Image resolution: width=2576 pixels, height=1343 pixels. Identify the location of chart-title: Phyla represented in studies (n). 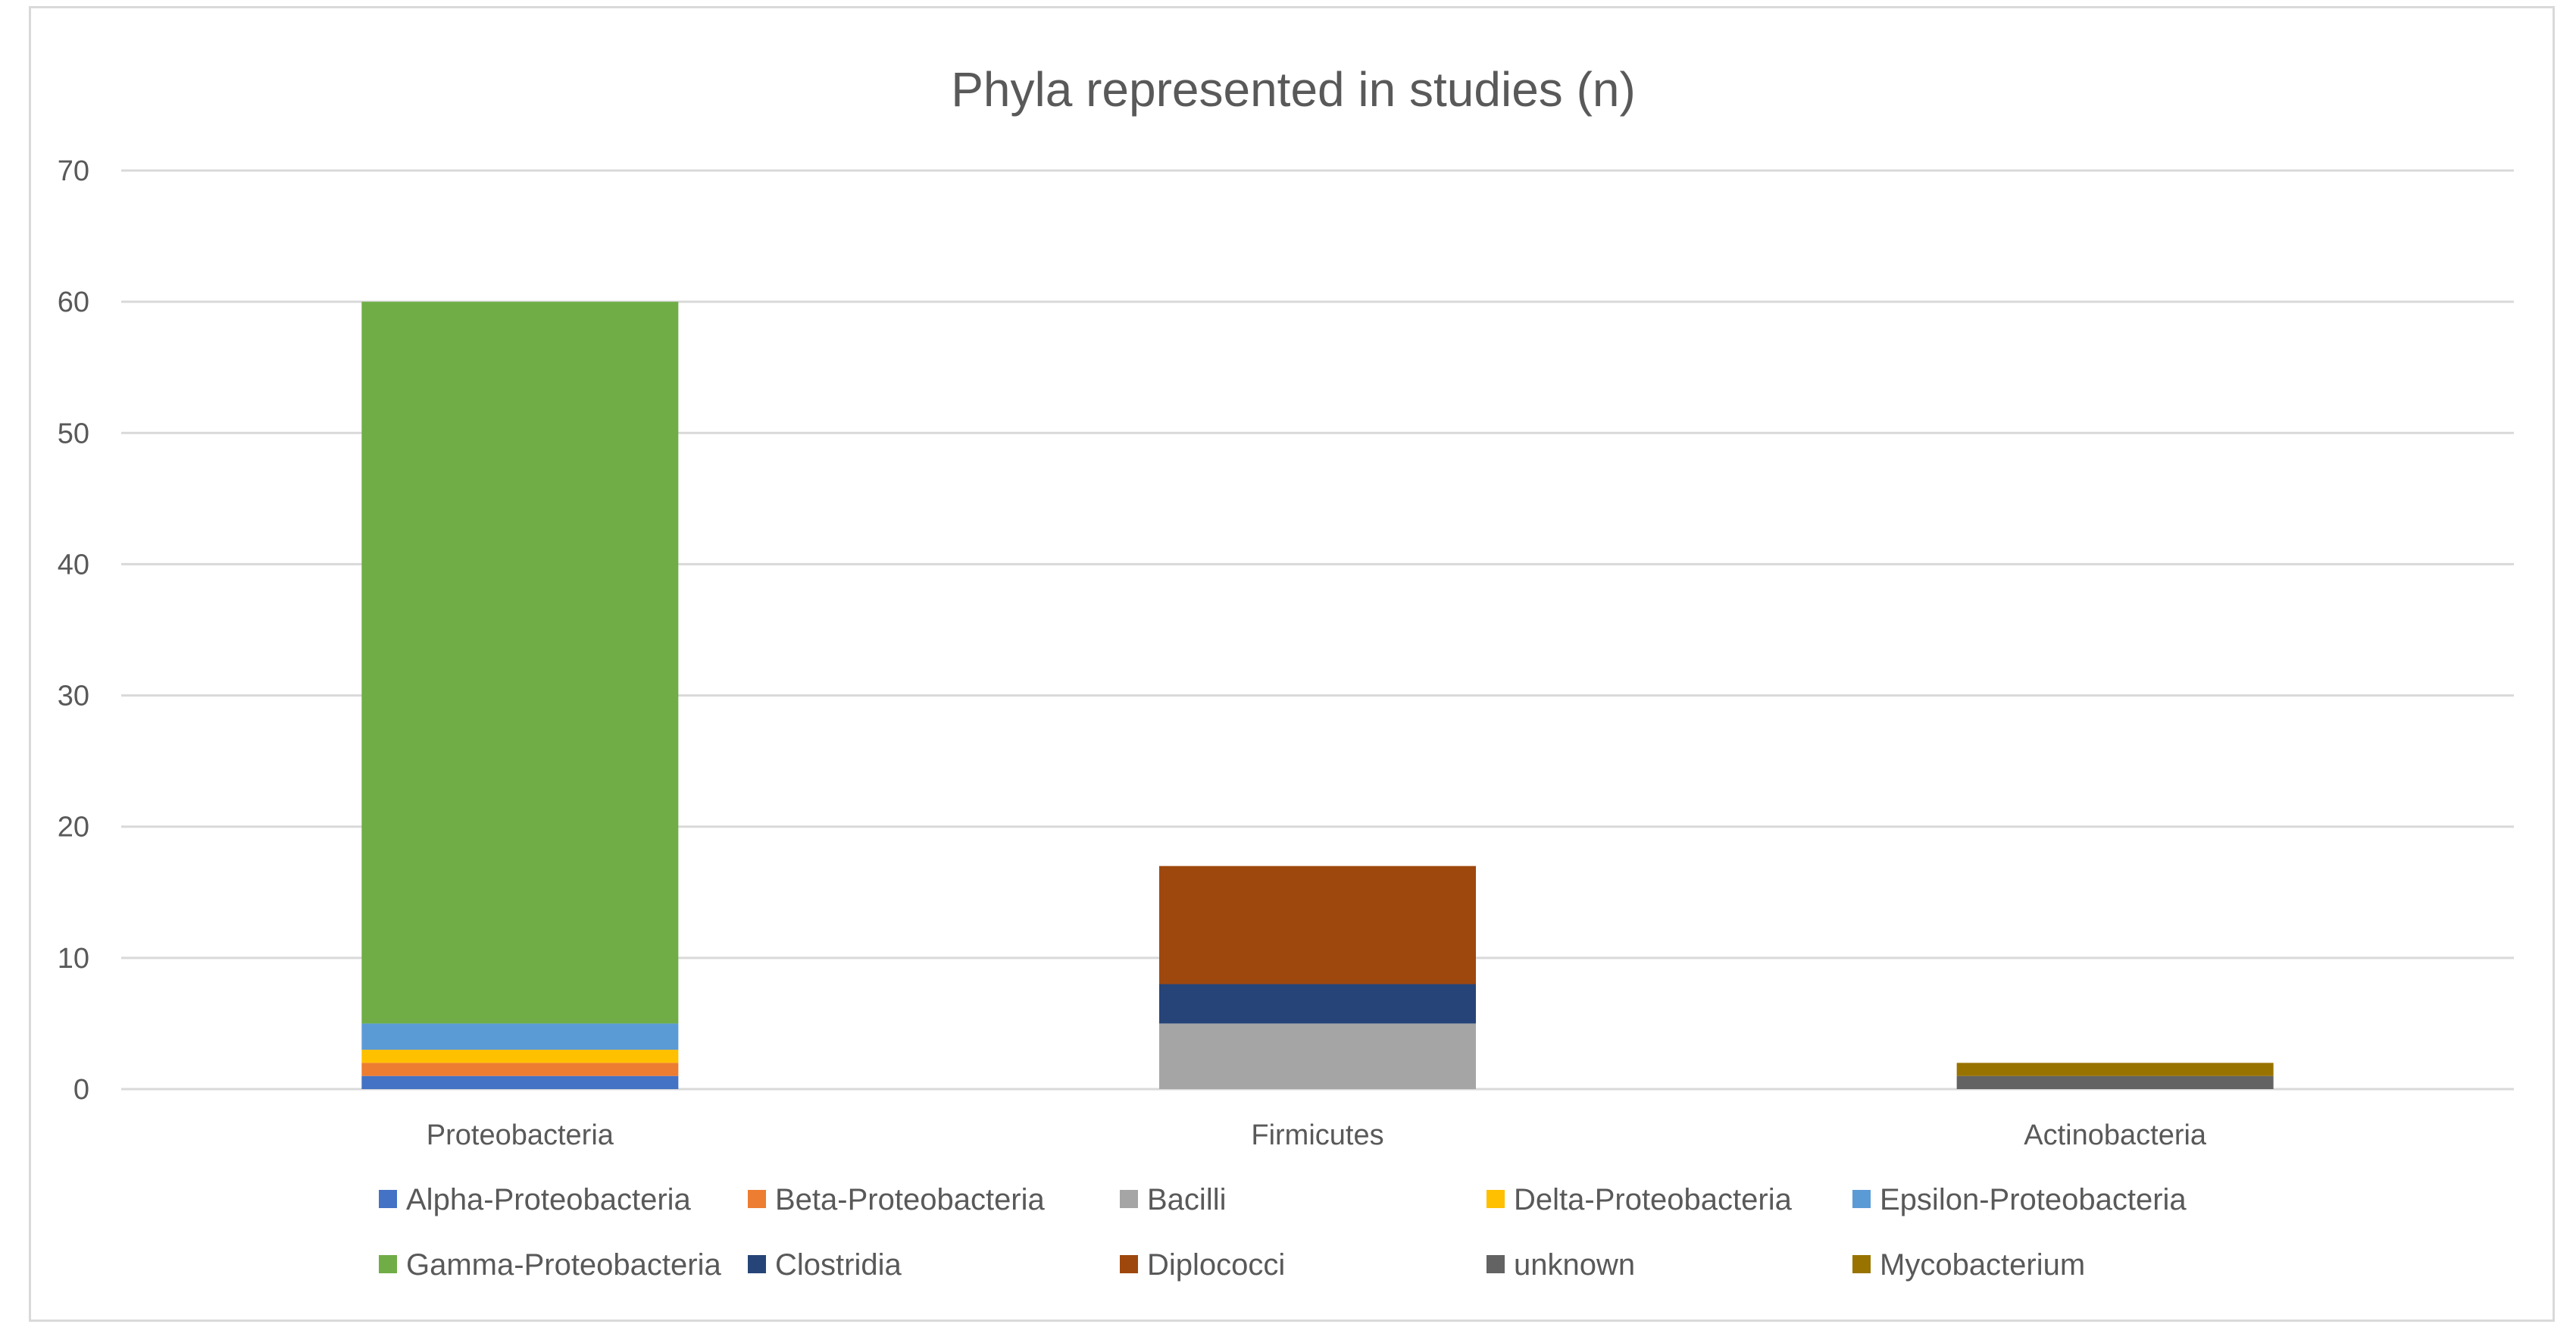
(1293, 89).